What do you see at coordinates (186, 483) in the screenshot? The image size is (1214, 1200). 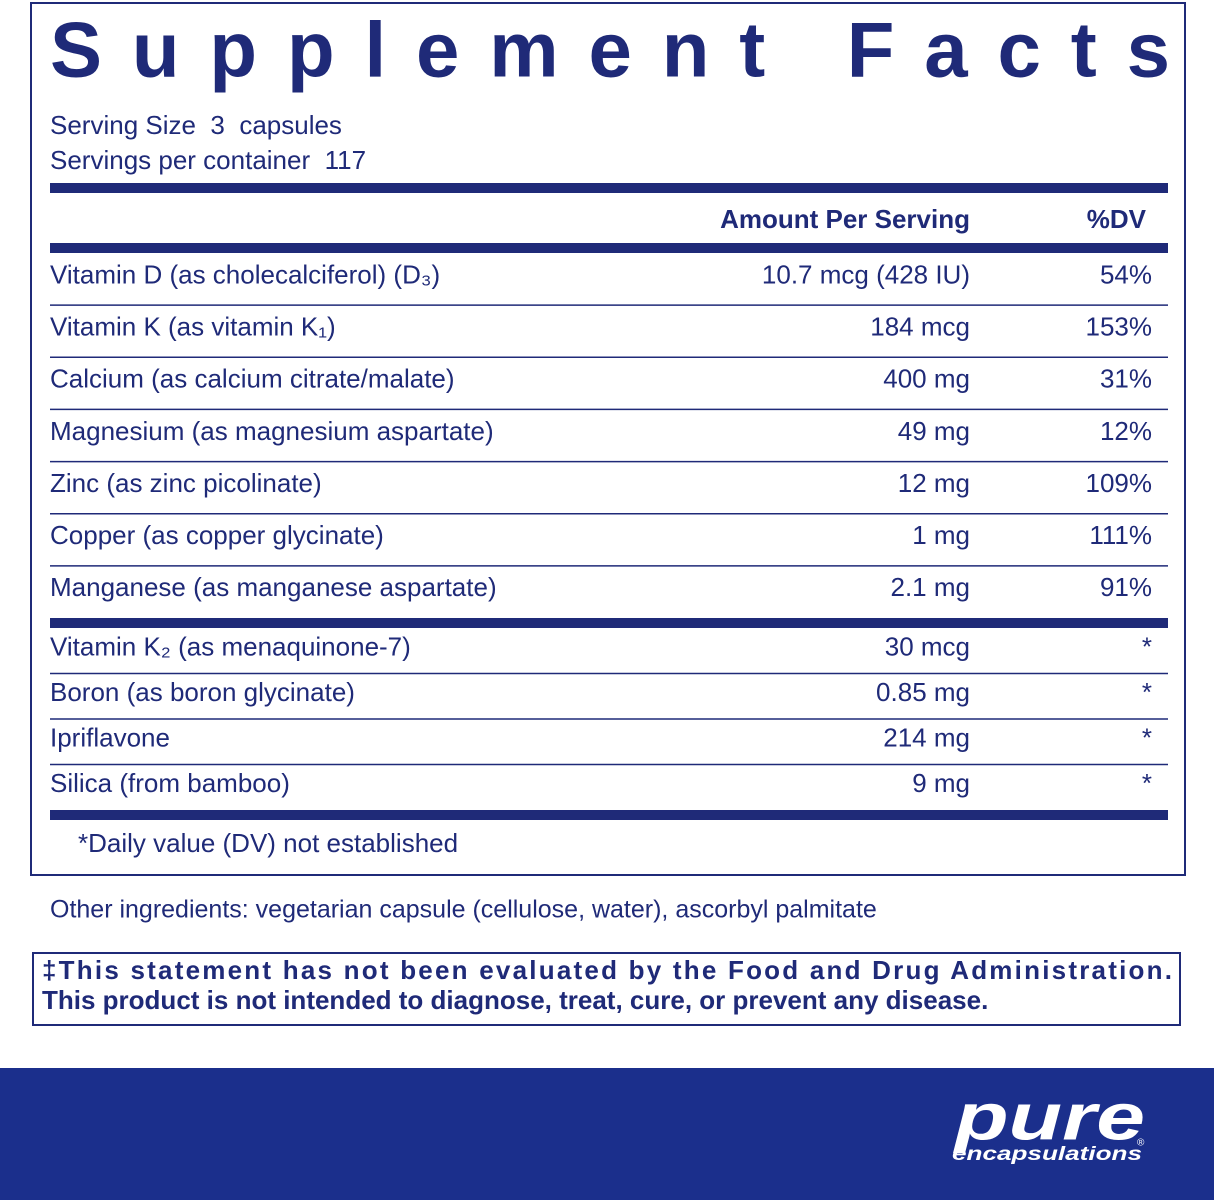 I see `nutrient-name: Zinc (as zinc picolinate)` at bounding box center [186, 483].